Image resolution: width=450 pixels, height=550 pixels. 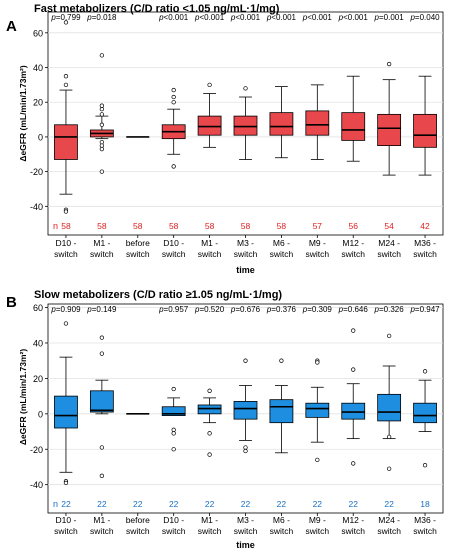 I want to click on p-value: p=0.957, so click(x=173, y=309).